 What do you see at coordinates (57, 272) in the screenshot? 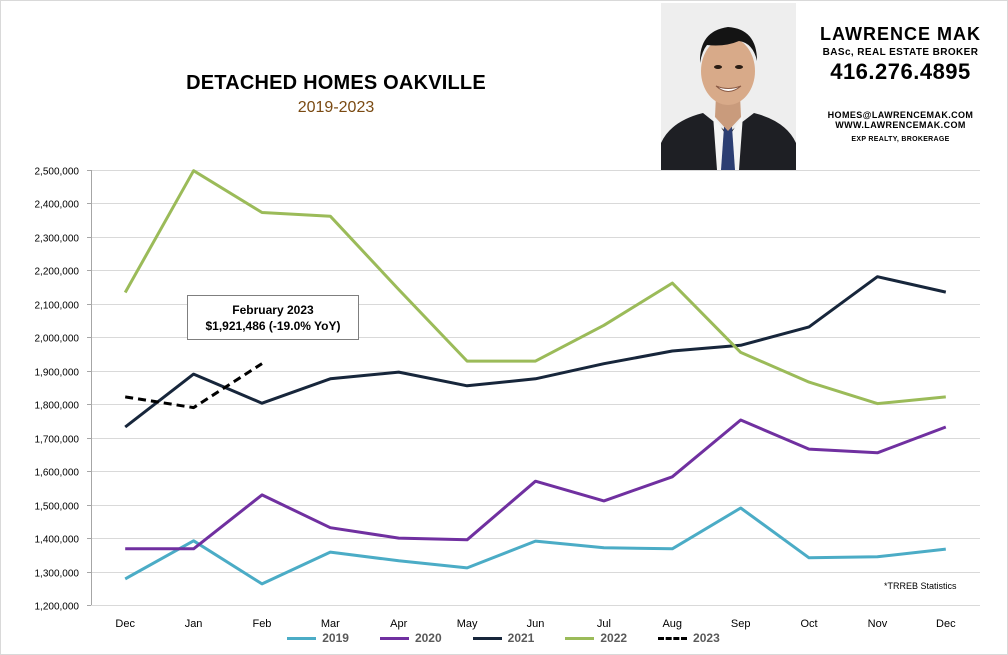
I see `y-tick-label: 2,200,000` at bounding box center [57, 272].